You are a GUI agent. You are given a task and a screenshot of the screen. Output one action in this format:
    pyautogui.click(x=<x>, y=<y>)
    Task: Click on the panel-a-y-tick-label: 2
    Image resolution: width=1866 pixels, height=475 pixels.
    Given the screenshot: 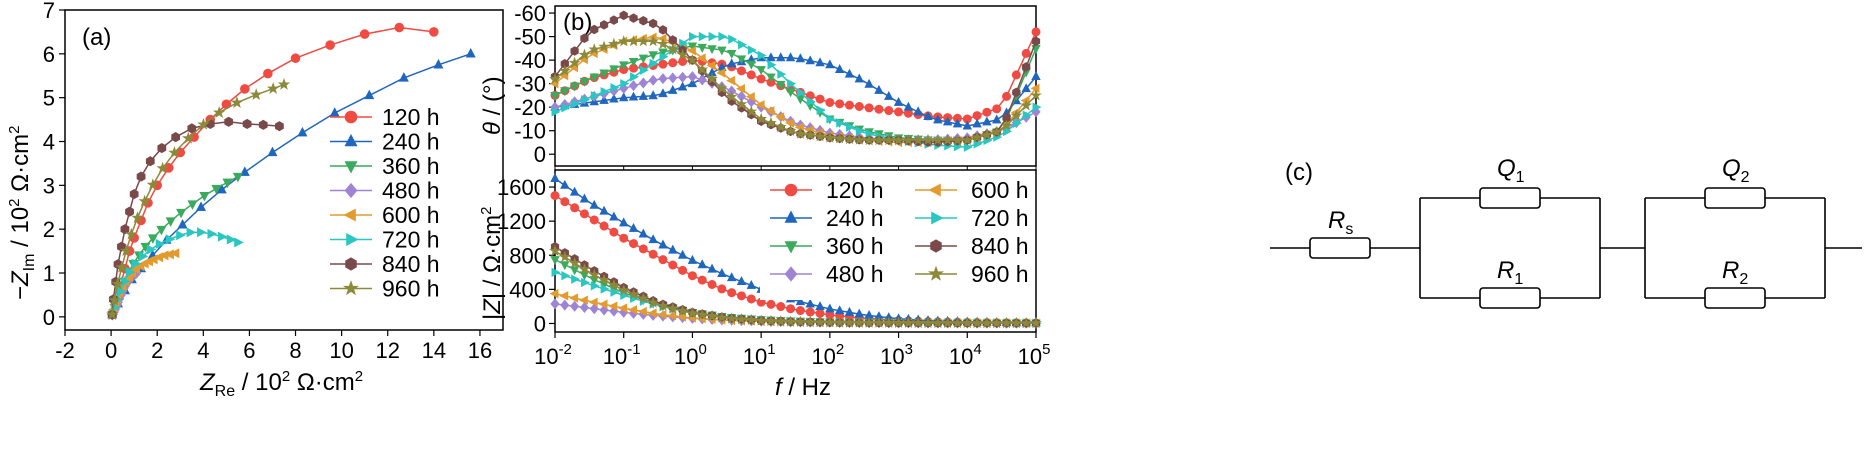 What is the action you would take?
    pyautogui.click(x=49, y=229)
    